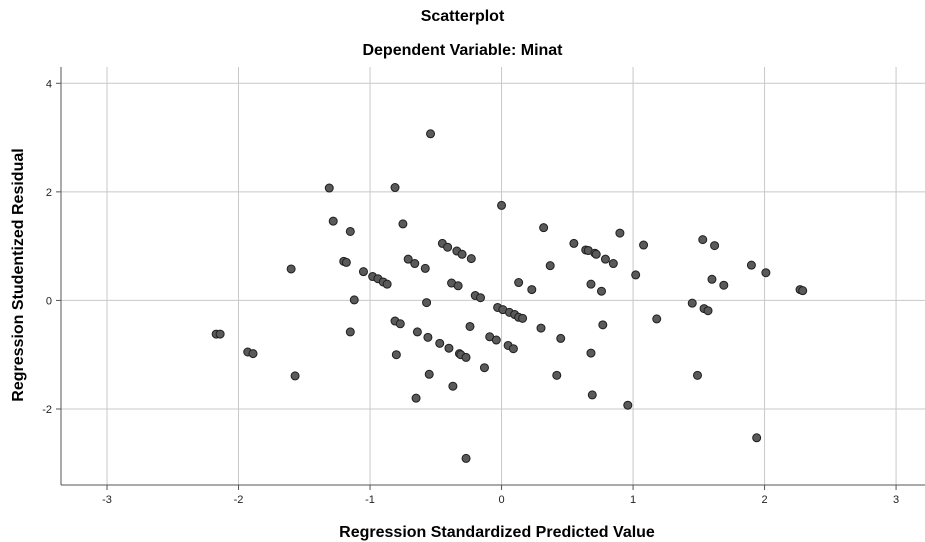 This screenshot has height=542, width=925. Describe the element at coordinates (49, 193) in the screenshot. I see `y-tick-label: 2` at that location.